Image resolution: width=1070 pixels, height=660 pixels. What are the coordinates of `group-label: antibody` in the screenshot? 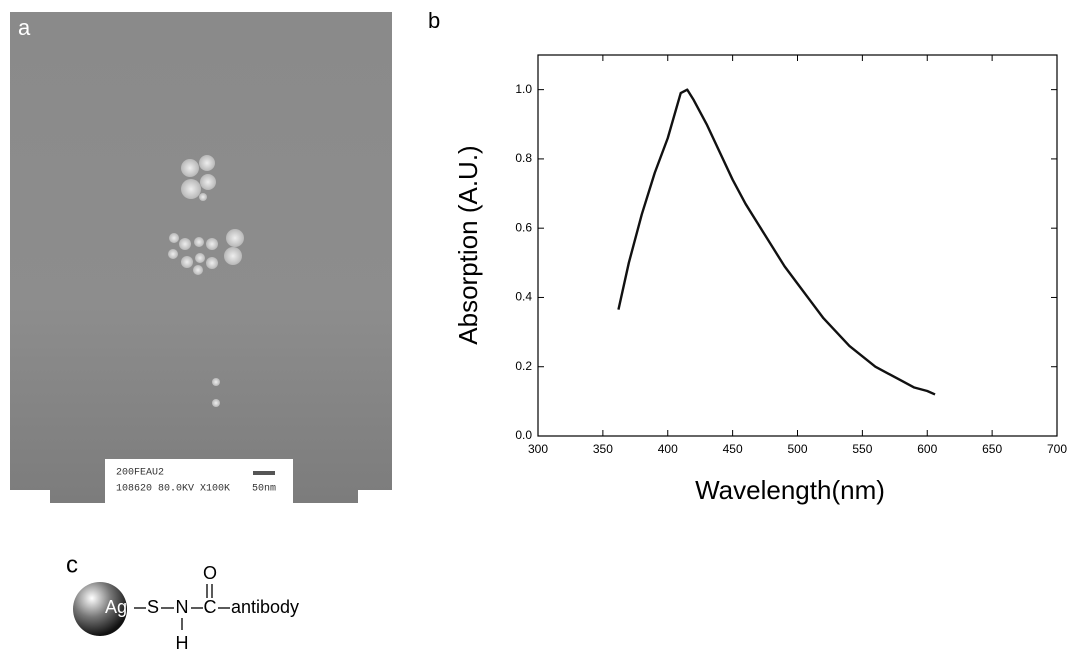 It's located at (265, 607).